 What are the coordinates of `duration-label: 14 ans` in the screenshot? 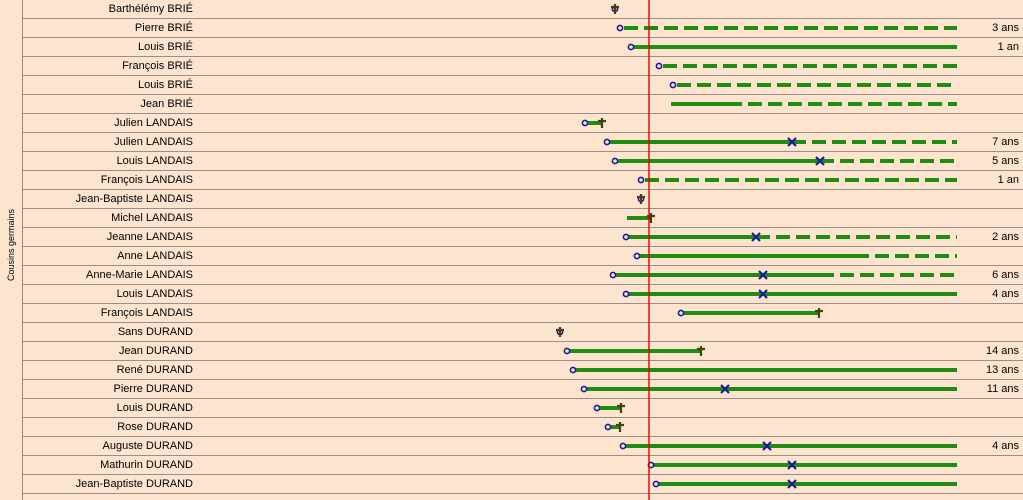 It's located at (1002, 351).